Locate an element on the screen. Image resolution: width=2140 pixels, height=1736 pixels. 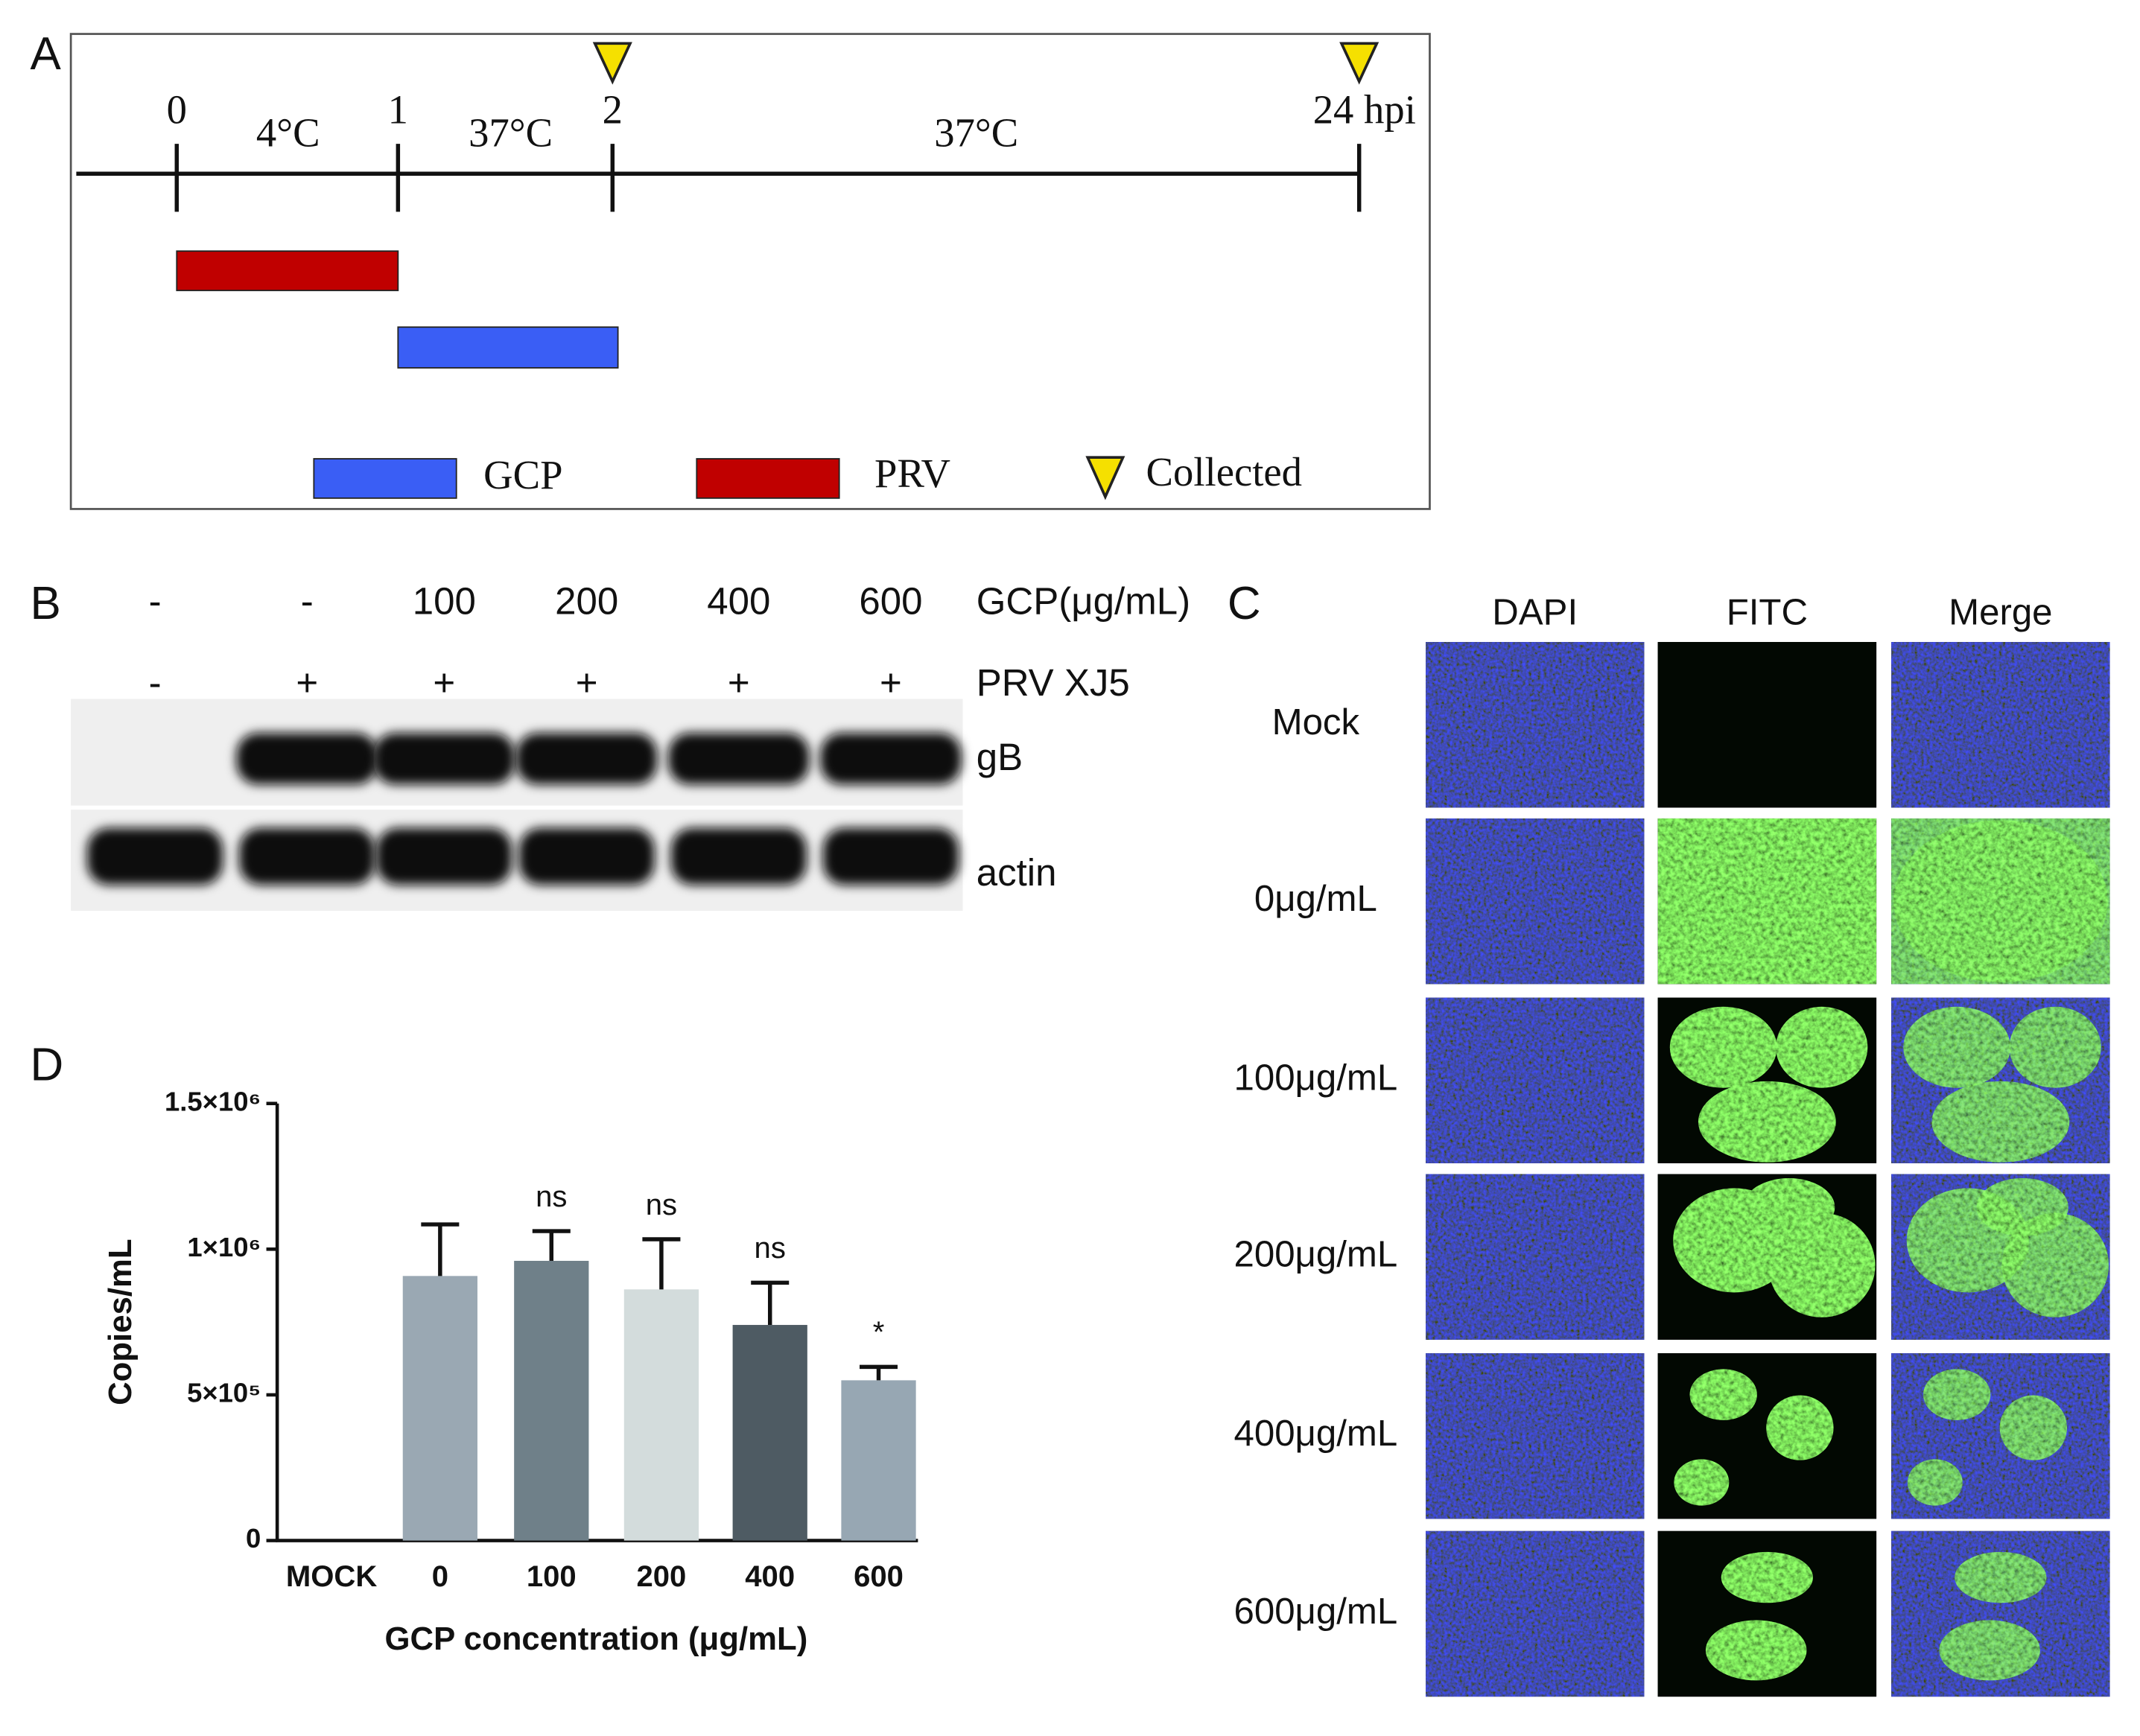
y-tick-label: 1×10⁶ is located at coordinates (224, 1247).